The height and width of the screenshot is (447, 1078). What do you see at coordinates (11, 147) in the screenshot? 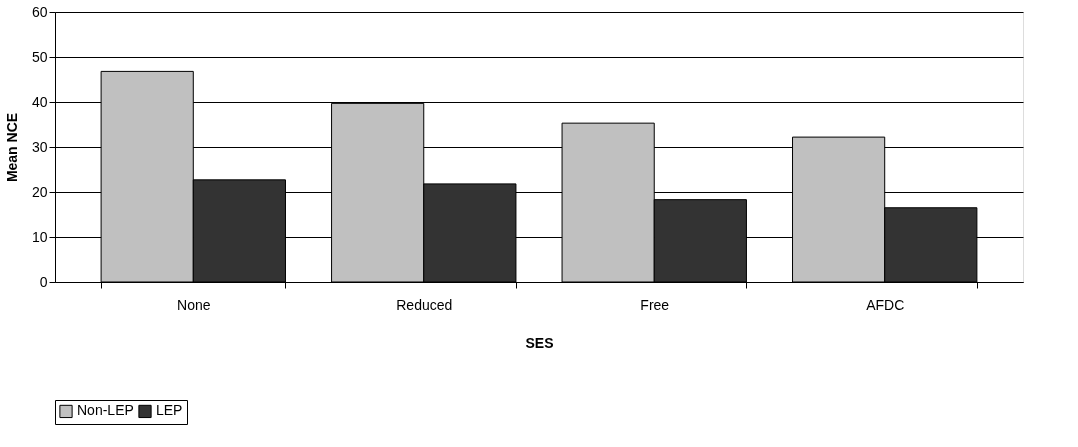
I see `y-axis-title: Mean NCE` at bounding box center [11, 147].